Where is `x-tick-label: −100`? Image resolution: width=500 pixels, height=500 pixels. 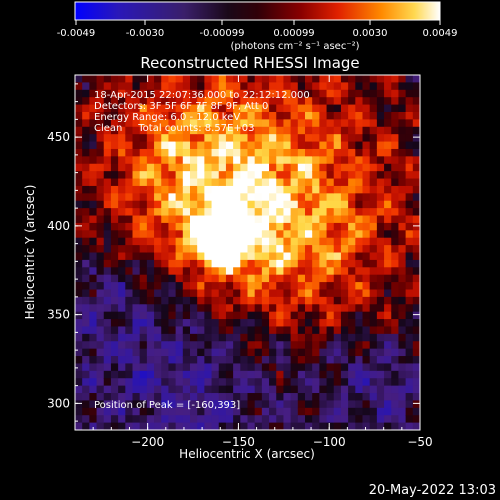
x-tick-label: −100 is located at coordinates (329, 442).